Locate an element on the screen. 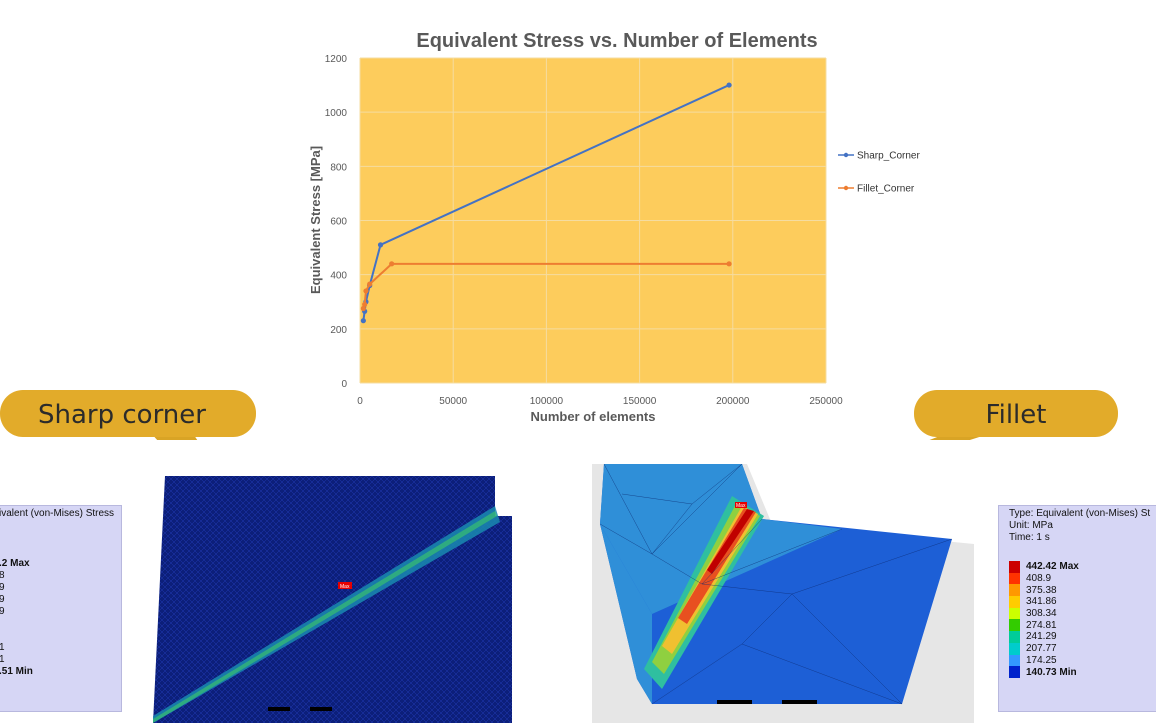 This screenshot has height=723, width=1156. x-tick-label: 200000 is located at coordinates (733, 401).